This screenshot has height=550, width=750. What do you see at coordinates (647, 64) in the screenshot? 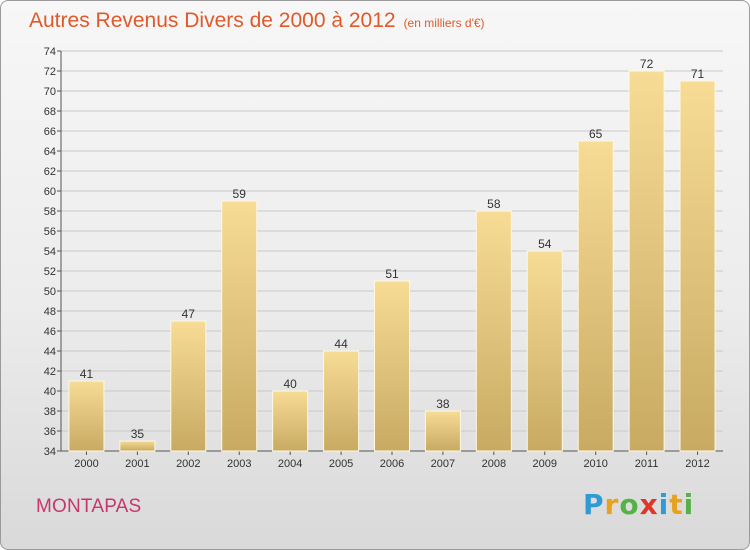
I see `data-label: 72` at bounding box center [647, 64].